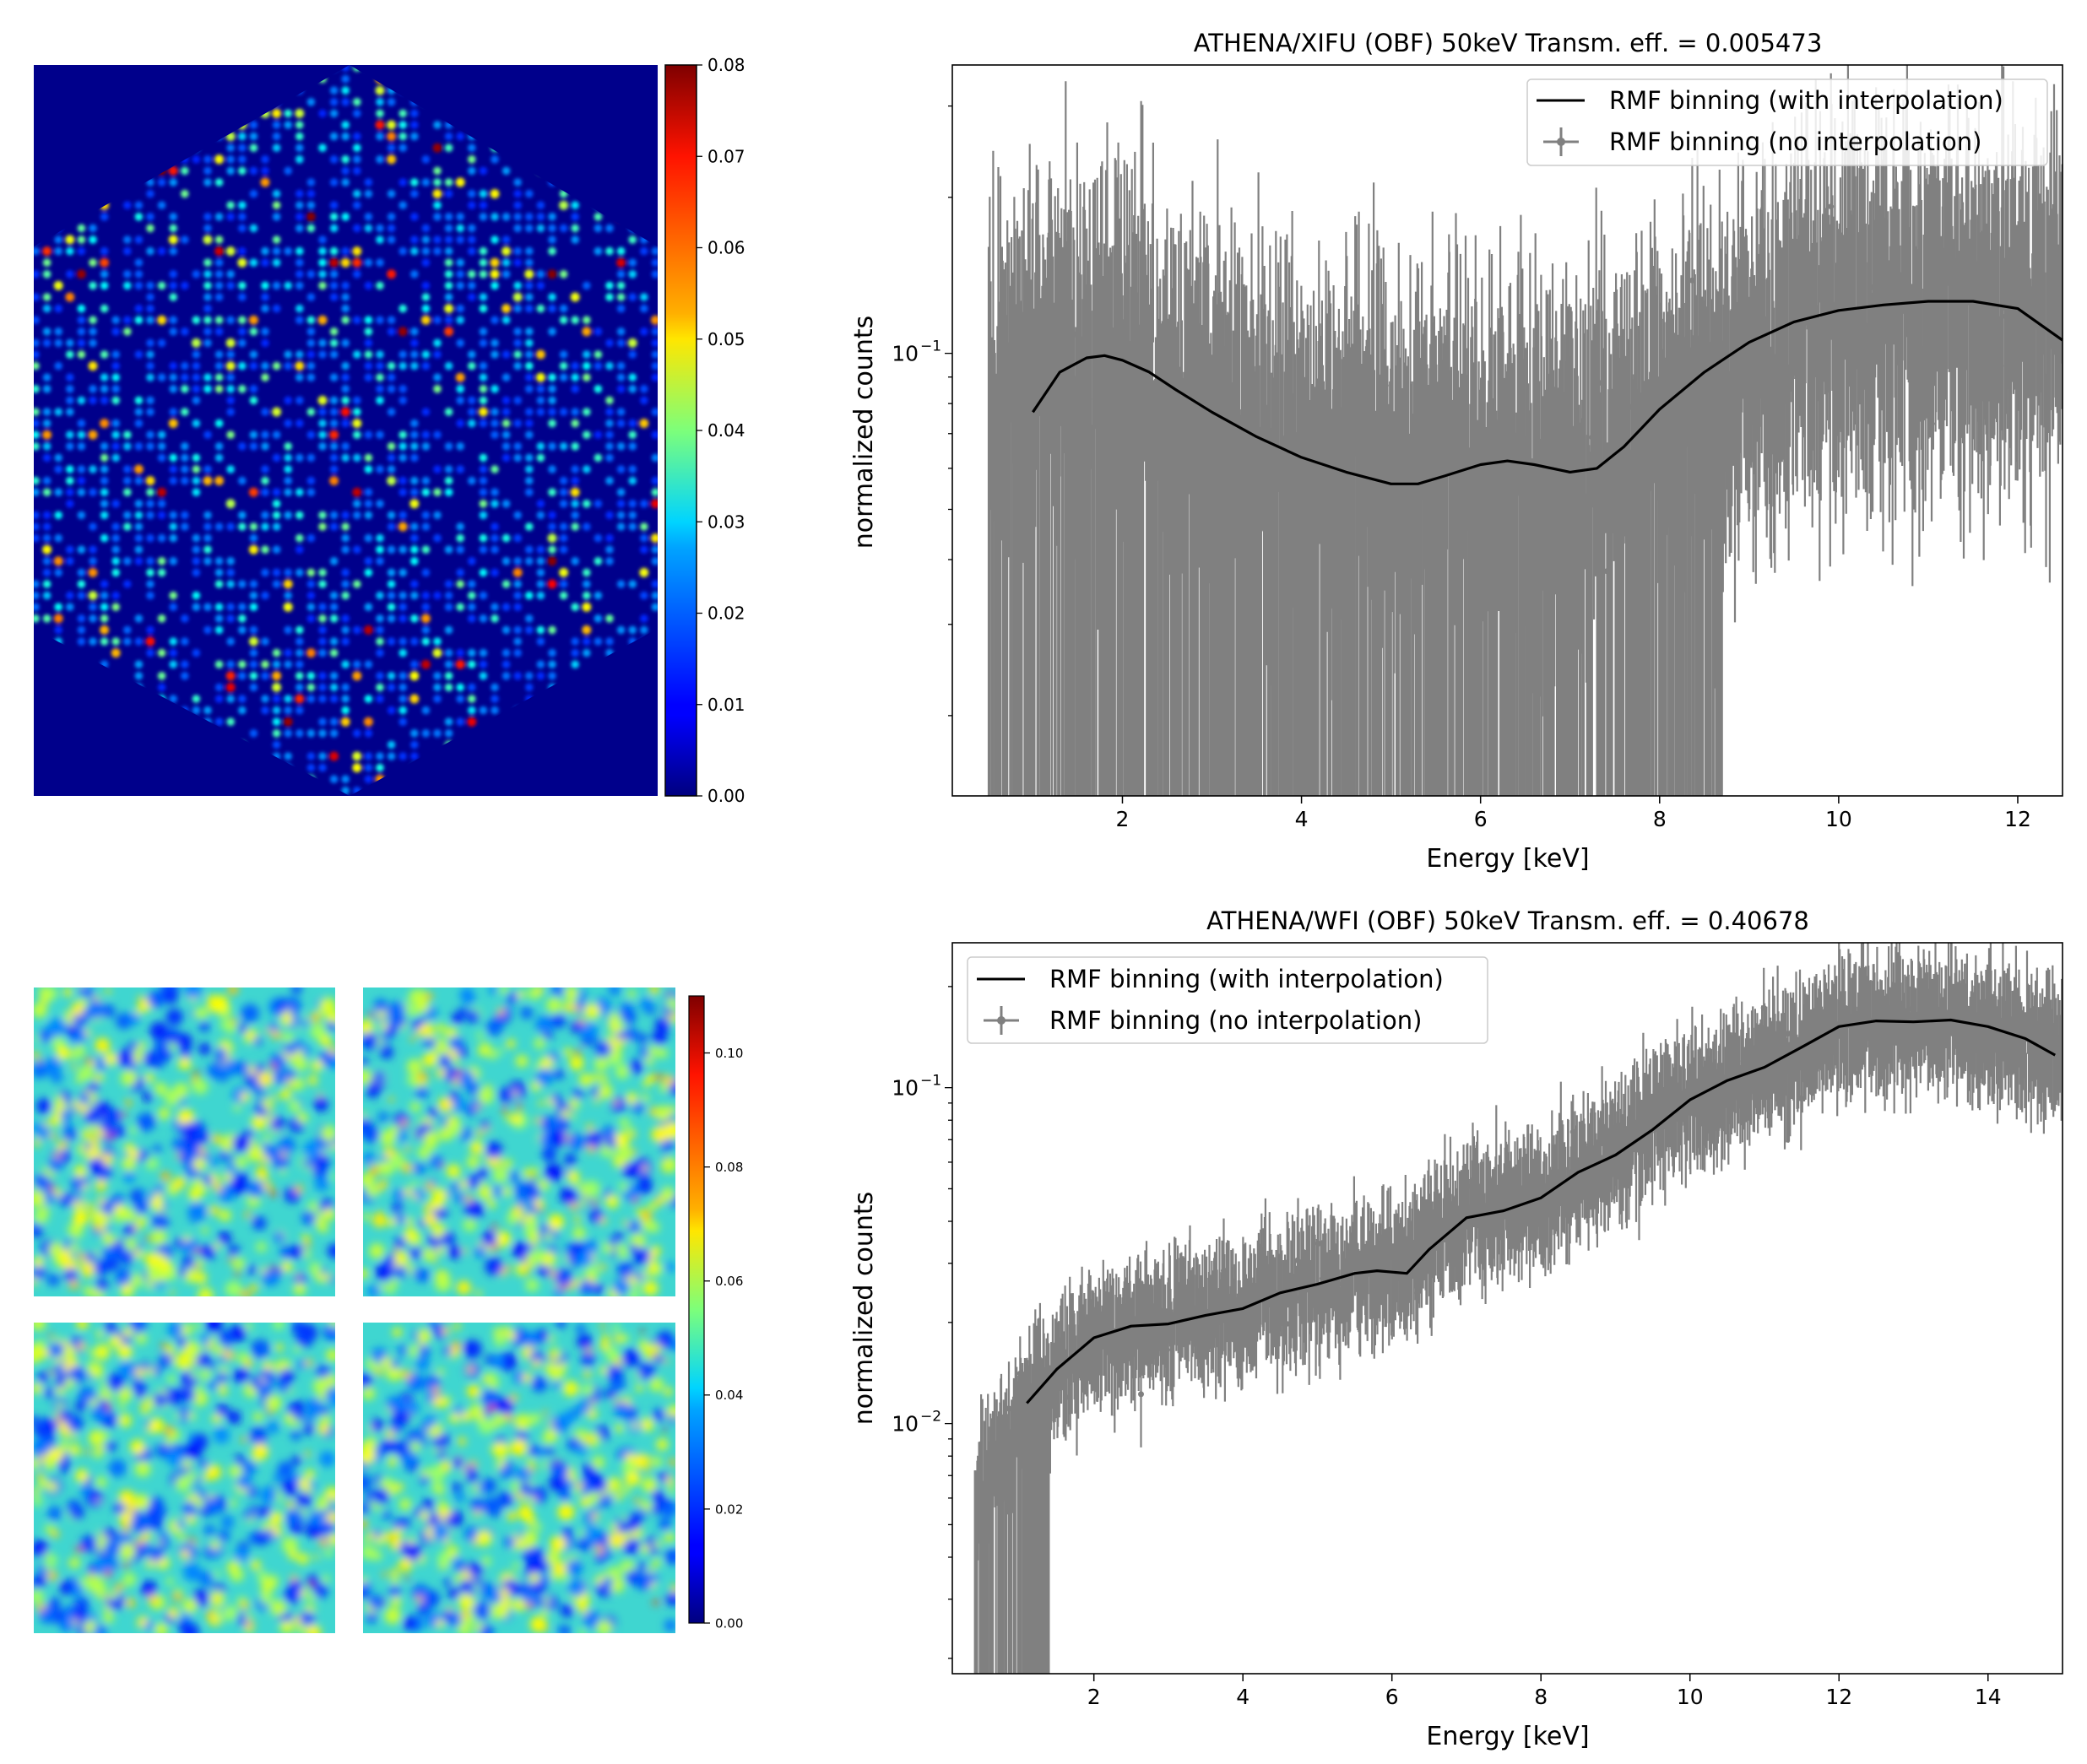  I want to click on xifu-x-tick-label: 2, so click(1123, 819).